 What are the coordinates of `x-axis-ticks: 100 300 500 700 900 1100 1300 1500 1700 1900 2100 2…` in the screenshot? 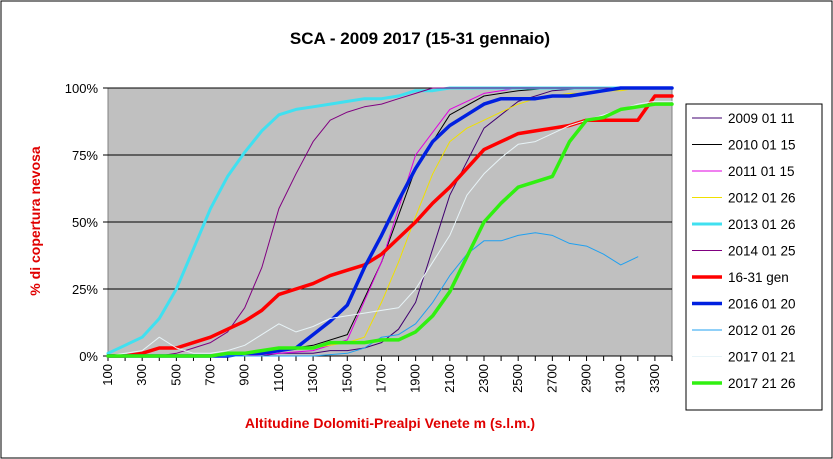 It's located at (386, 374).